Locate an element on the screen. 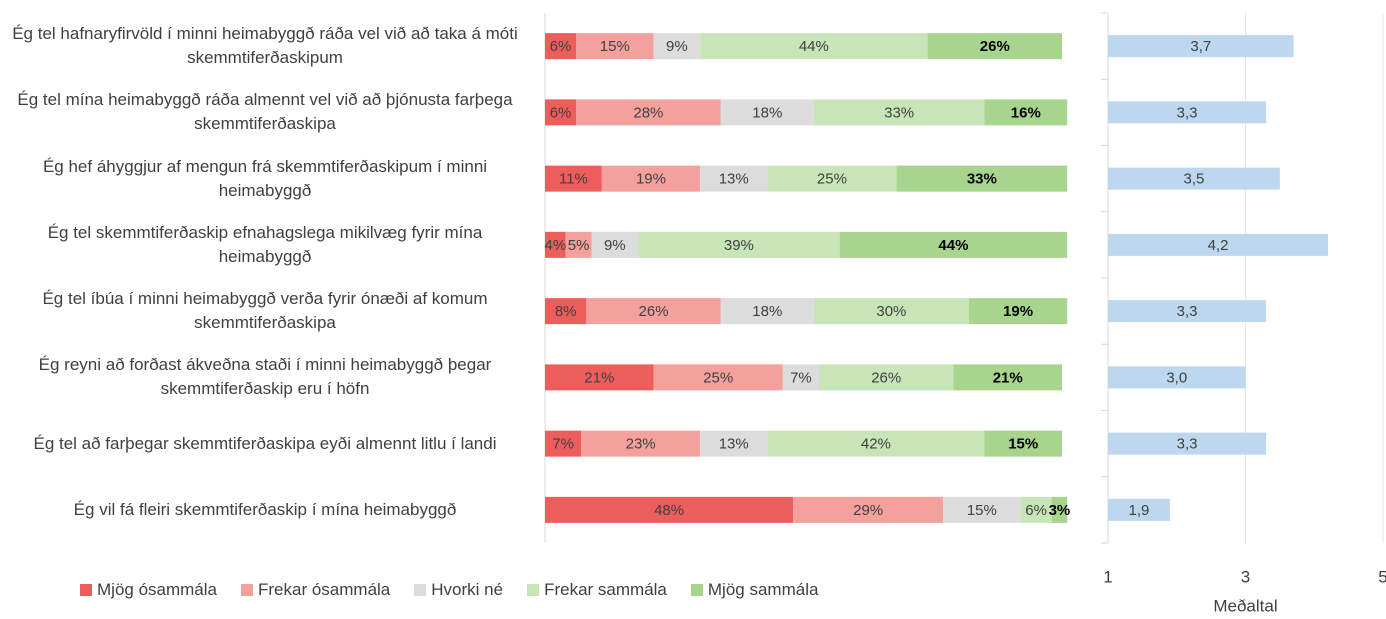  data-label: 30% is located at coordinates (891, 311).